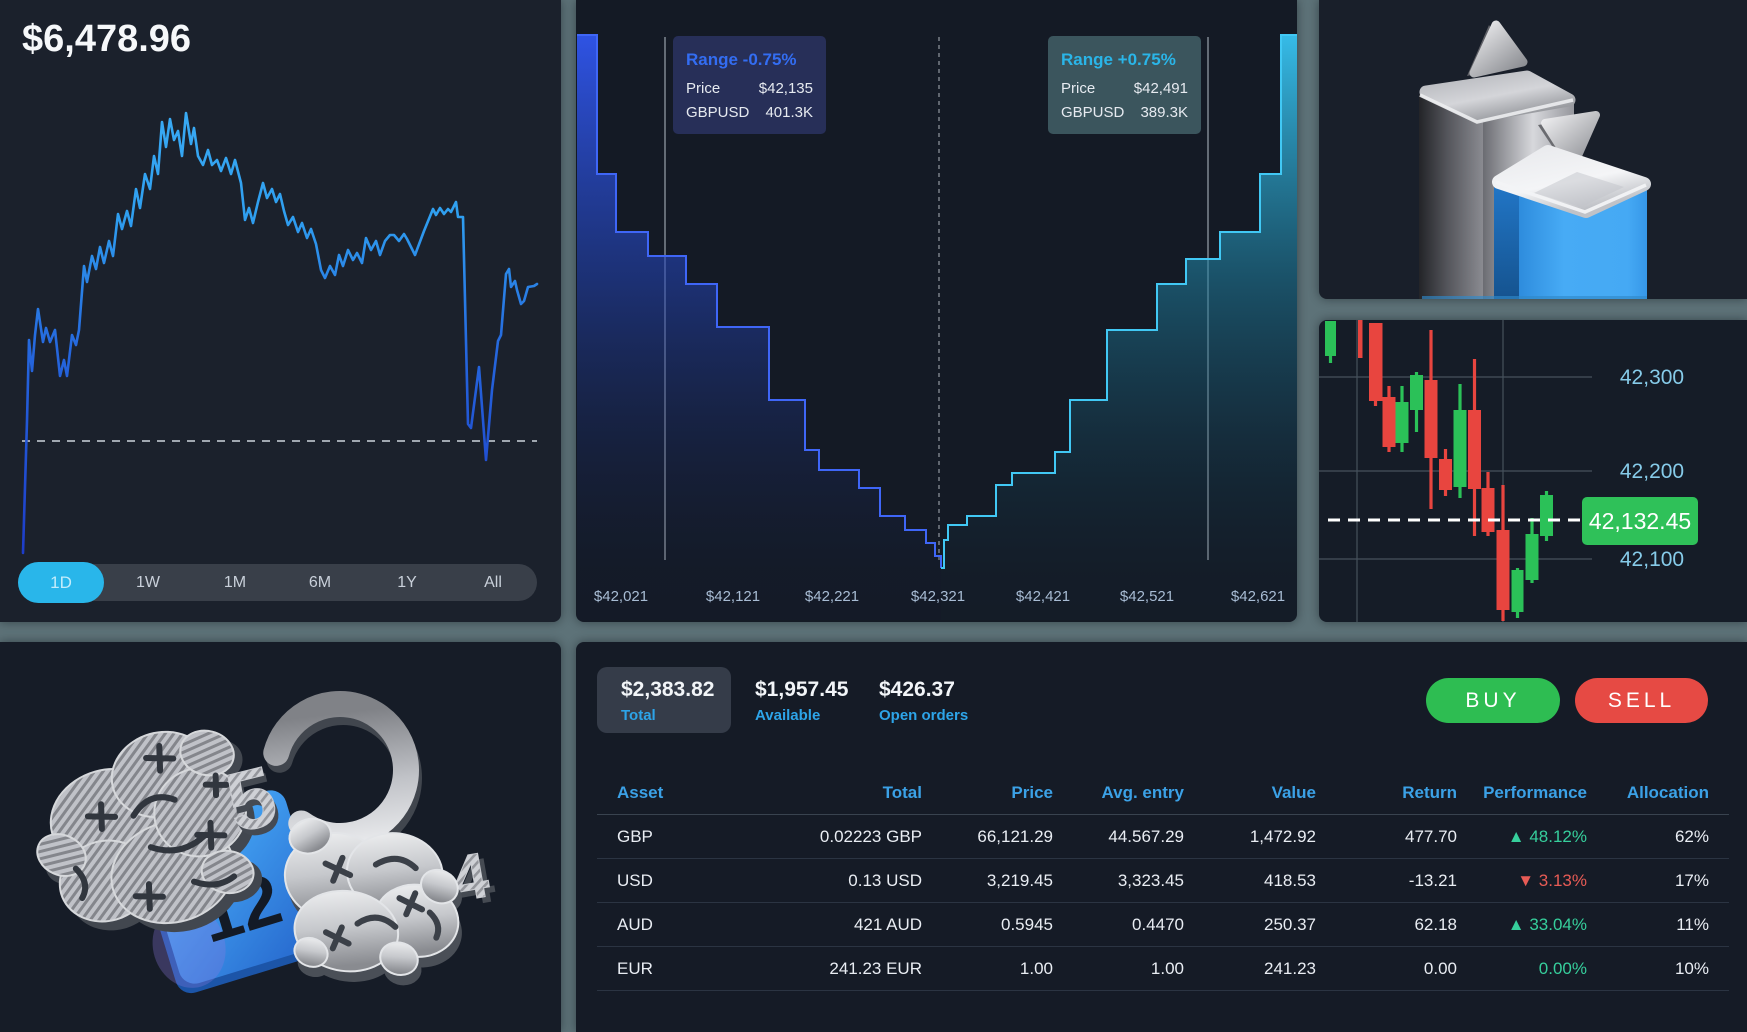  Describe the element at coordinates (1640, 521) in the screenshot. I see `svg-text: 42,132.45` at that location.